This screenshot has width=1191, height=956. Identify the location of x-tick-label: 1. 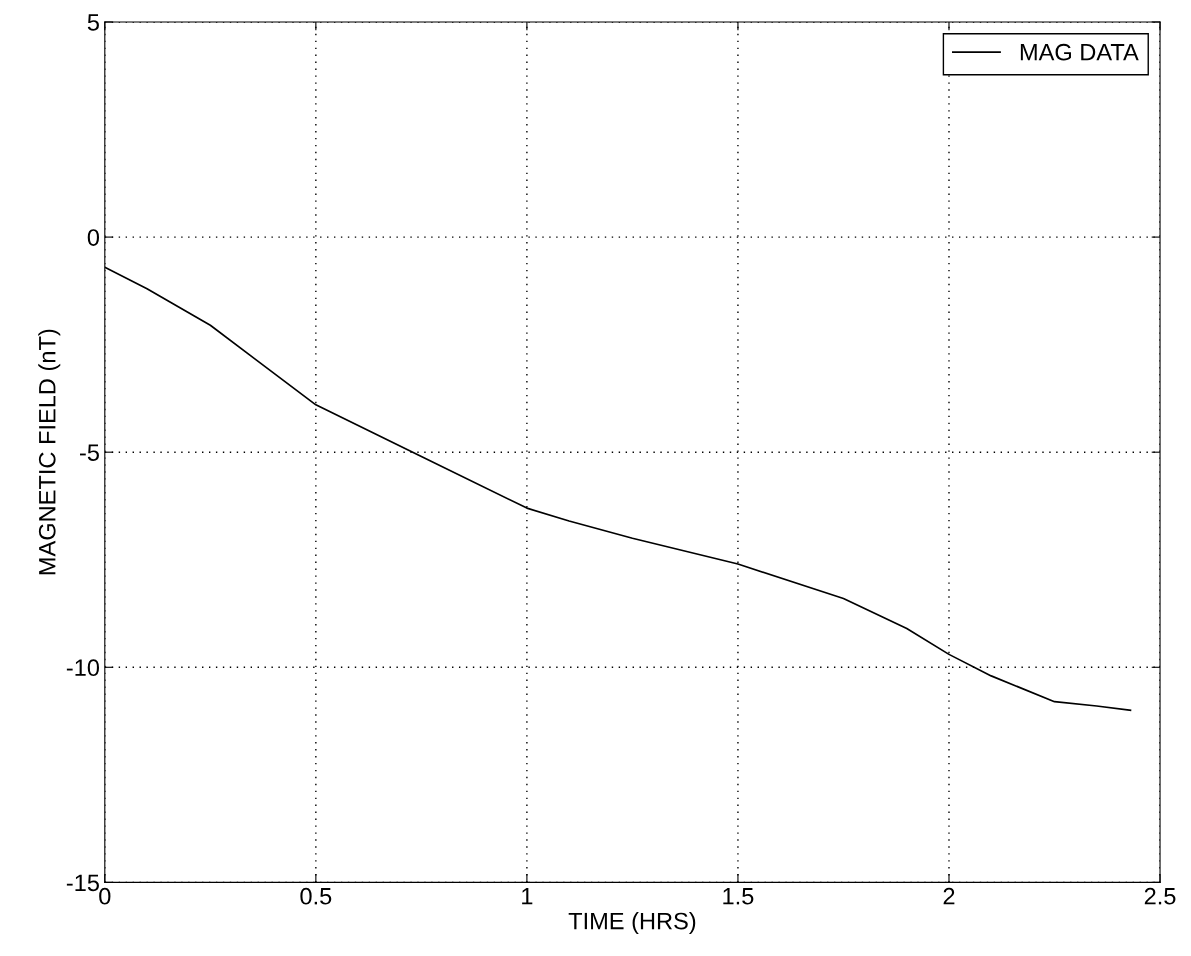
(527, 896).